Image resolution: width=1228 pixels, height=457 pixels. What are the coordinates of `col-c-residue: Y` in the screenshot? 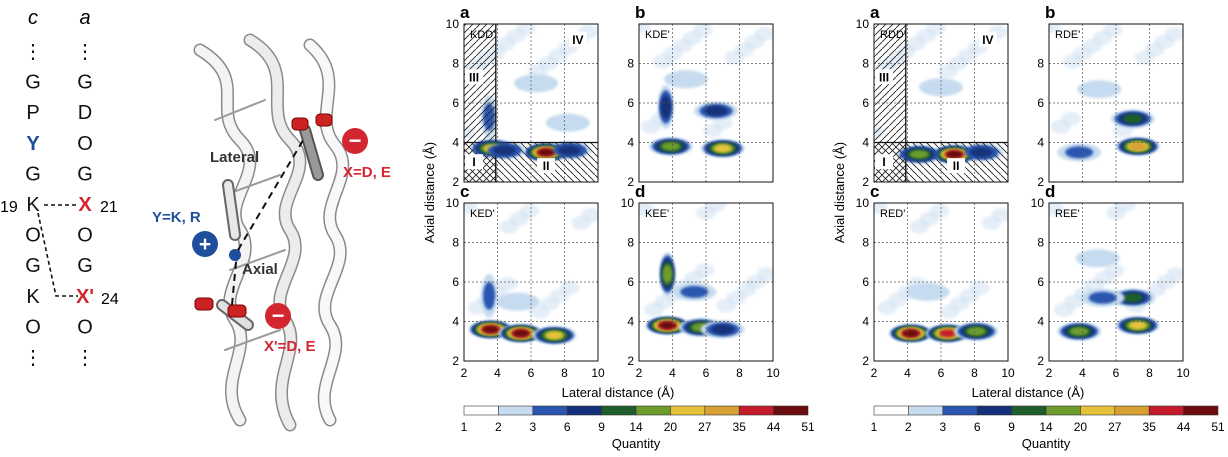 It's located at (33, 144).